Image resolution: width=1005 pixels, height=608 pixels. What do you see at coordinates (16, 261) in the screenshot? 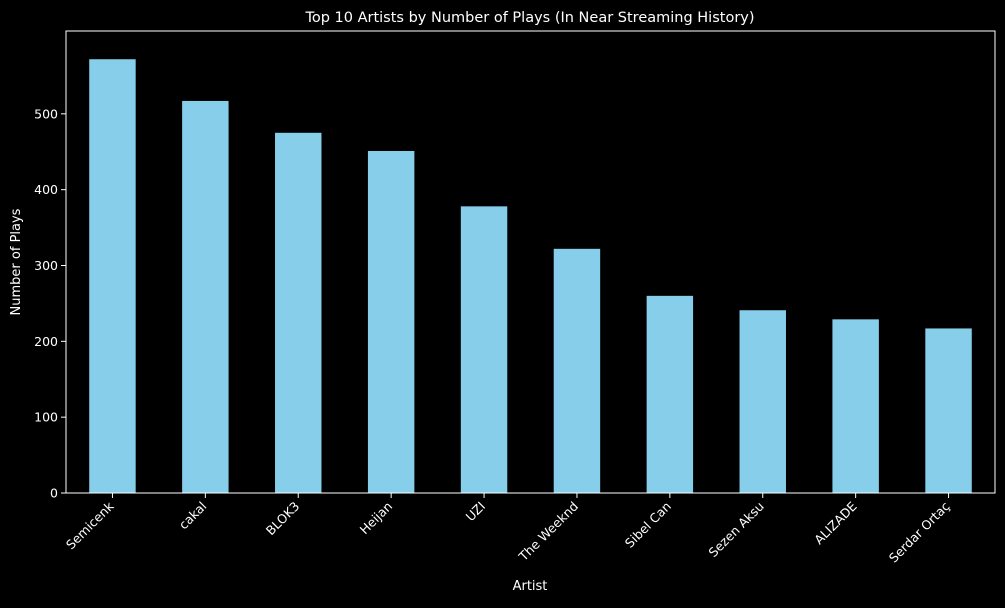
I see `y-axis-label: Number of Plays` at bounding box center [16, 261].